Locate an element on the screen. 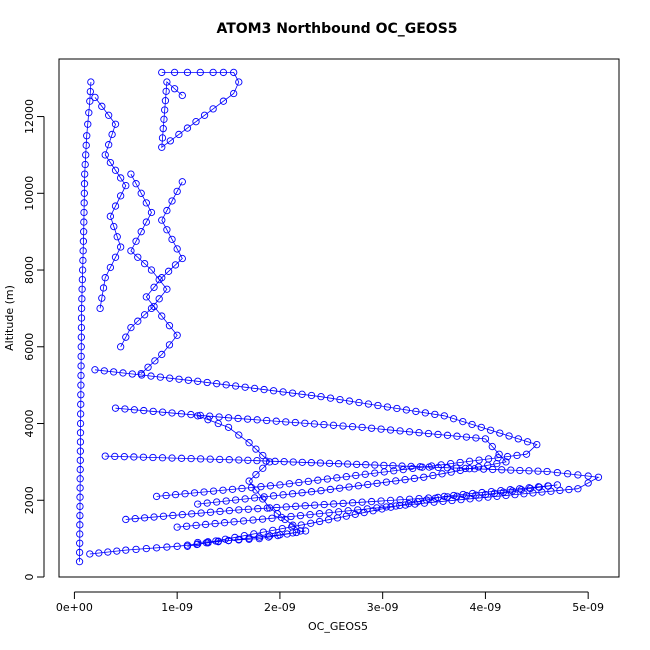 The height and width of the screenshot is (650, 650). x-tick-label: 4e-09 is located at coordinates (486, 607).